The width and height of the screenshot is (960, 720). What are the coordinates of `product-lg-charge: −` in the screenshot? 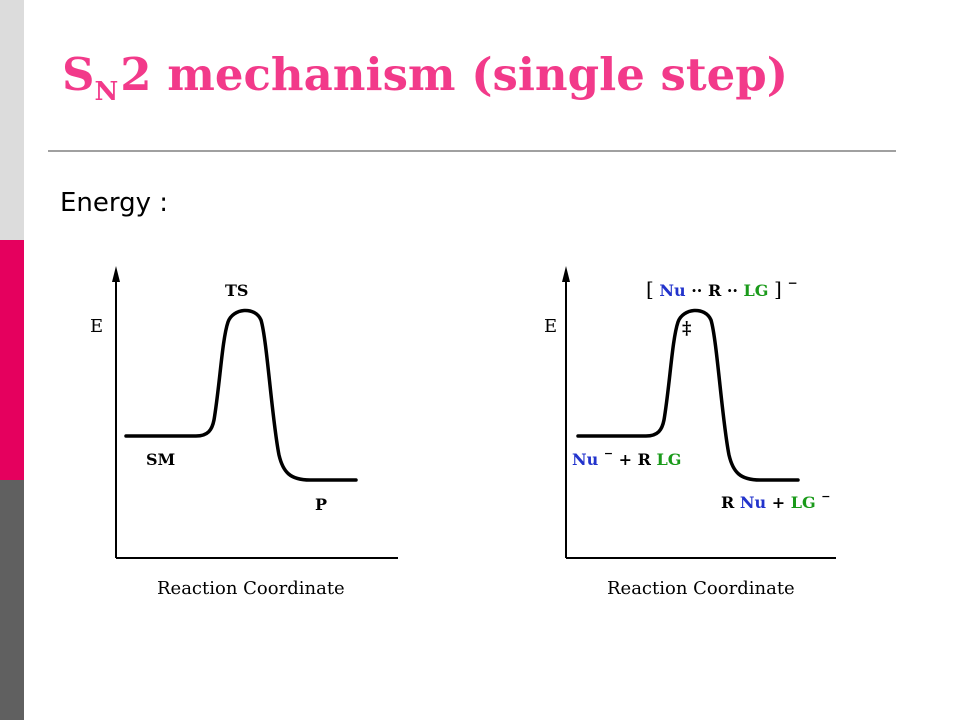 It's located at (825, 496).